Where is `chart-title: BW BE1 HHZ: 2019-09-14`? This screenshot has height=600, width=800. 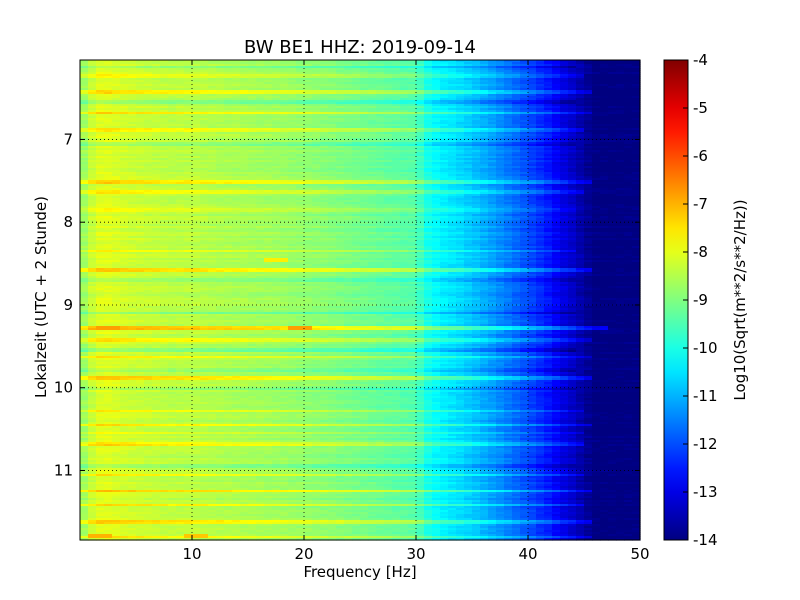
chart-title: BW BE1 HHZ: 2019-09-14 is located at coordinates (360, 47).